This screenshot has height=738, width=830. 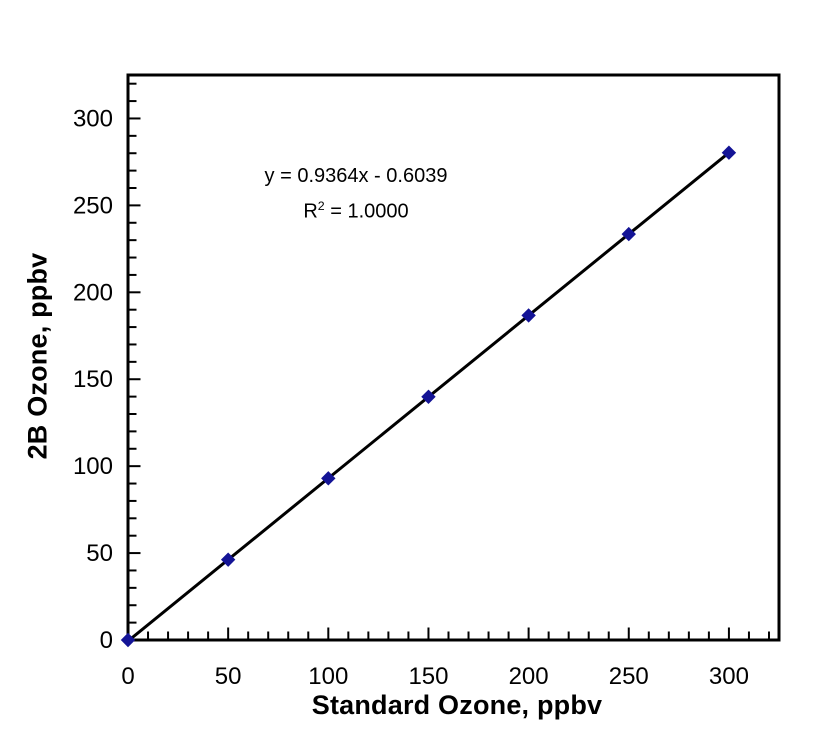 What do you see at coordinates (457, 705) in the screenshot?
I see `x-axis-title: Standard Ozone, ppbv` at bounding box center [457, 705].